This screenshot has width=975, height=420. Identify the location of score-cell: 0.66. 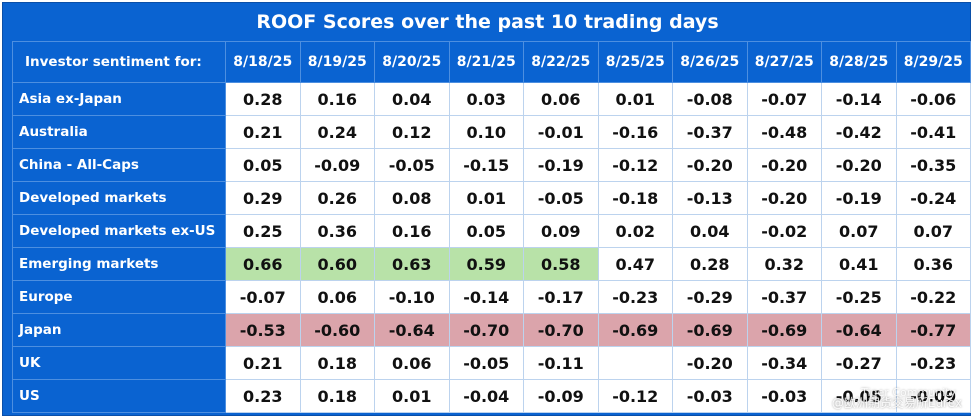
(263, 264).